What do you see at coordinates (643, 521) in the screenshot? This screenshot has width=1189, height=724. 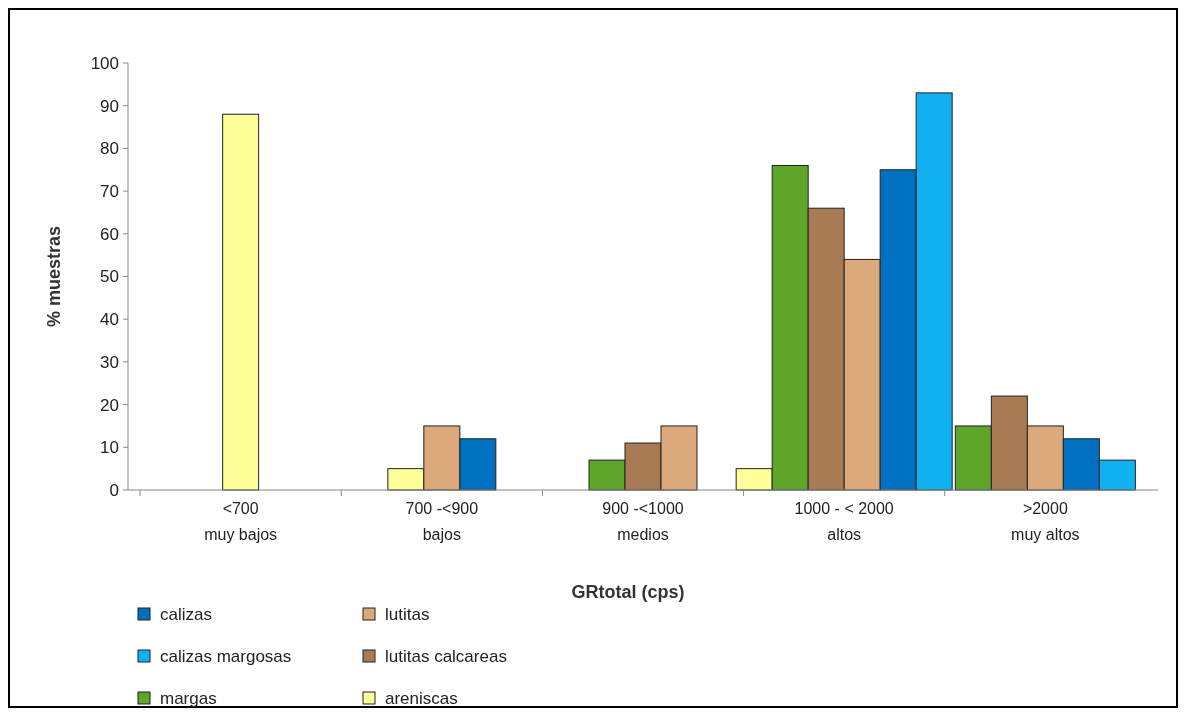 I see `x-tick-label: 900 -<1000 medios` at bounding box center [643, 521].